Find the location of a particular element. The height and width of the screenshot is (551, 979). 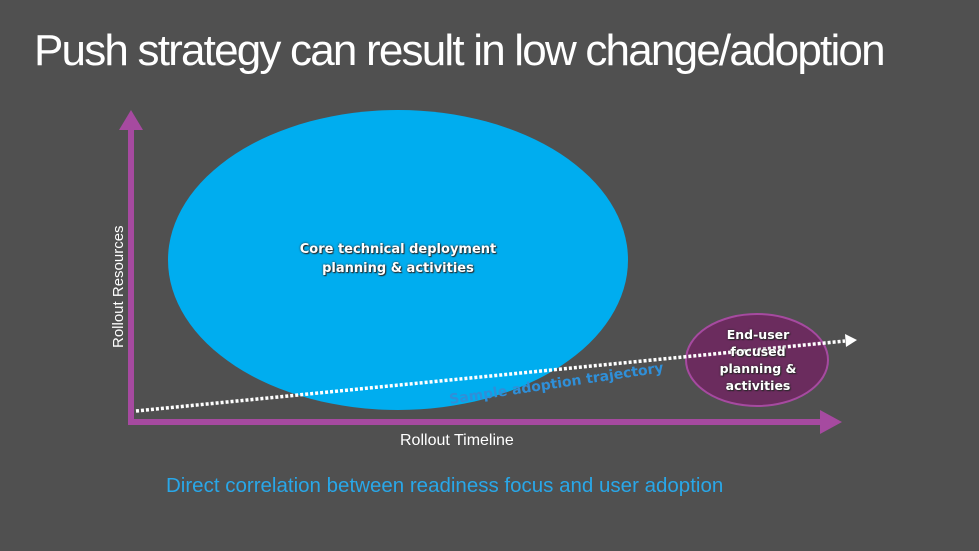

end-user-bubble is located at coordinates (757, 360).